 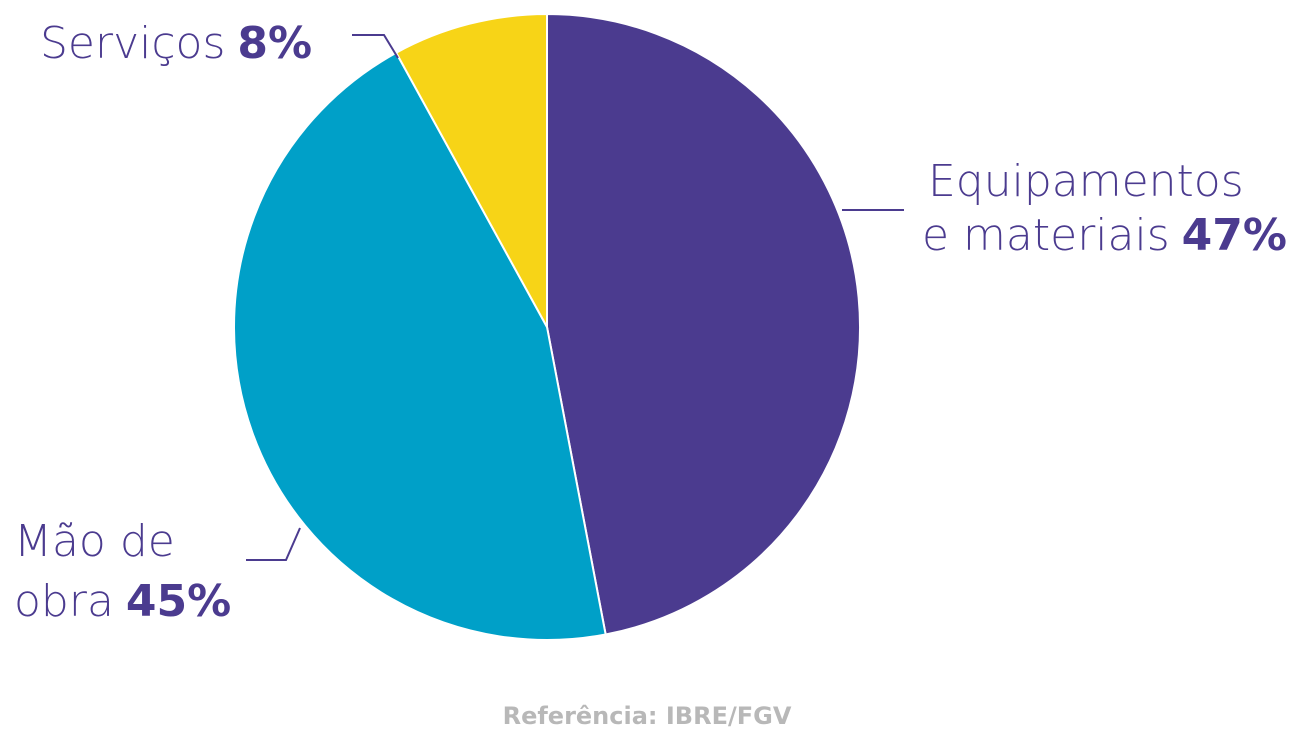 What do you see at coordinates (122, 601) in the screenshot?
I see `slice-label-mao-de-obra-line2: obra 45%` at bounding box center [122, 601].